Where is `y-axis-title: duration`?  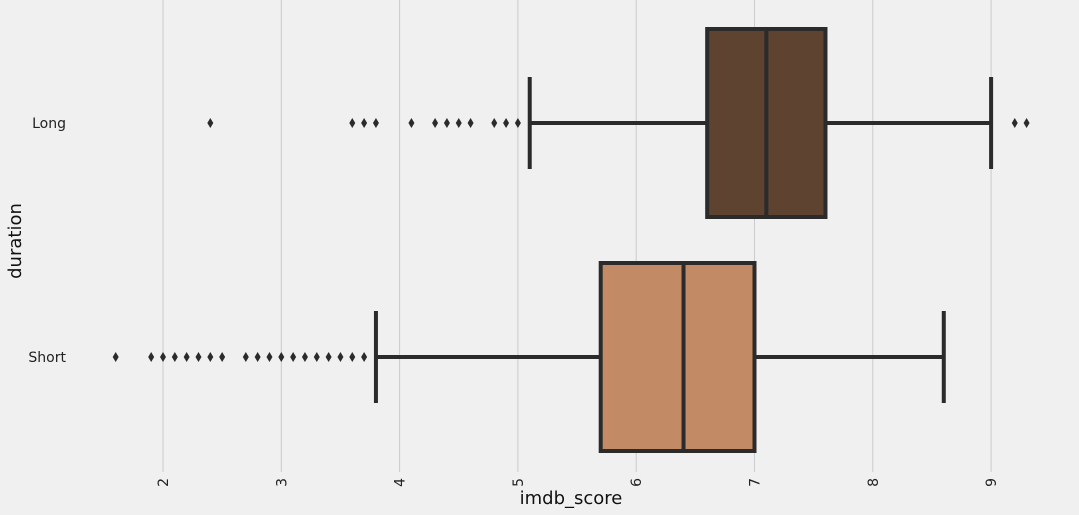
y-axis-title: duration is located at coordinates (15, 241).